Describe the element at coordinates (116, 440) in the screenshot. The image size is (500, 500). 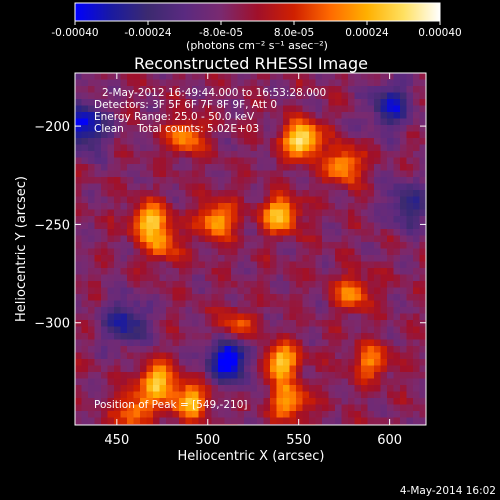
I see `x-tick-label: 450` at that location.